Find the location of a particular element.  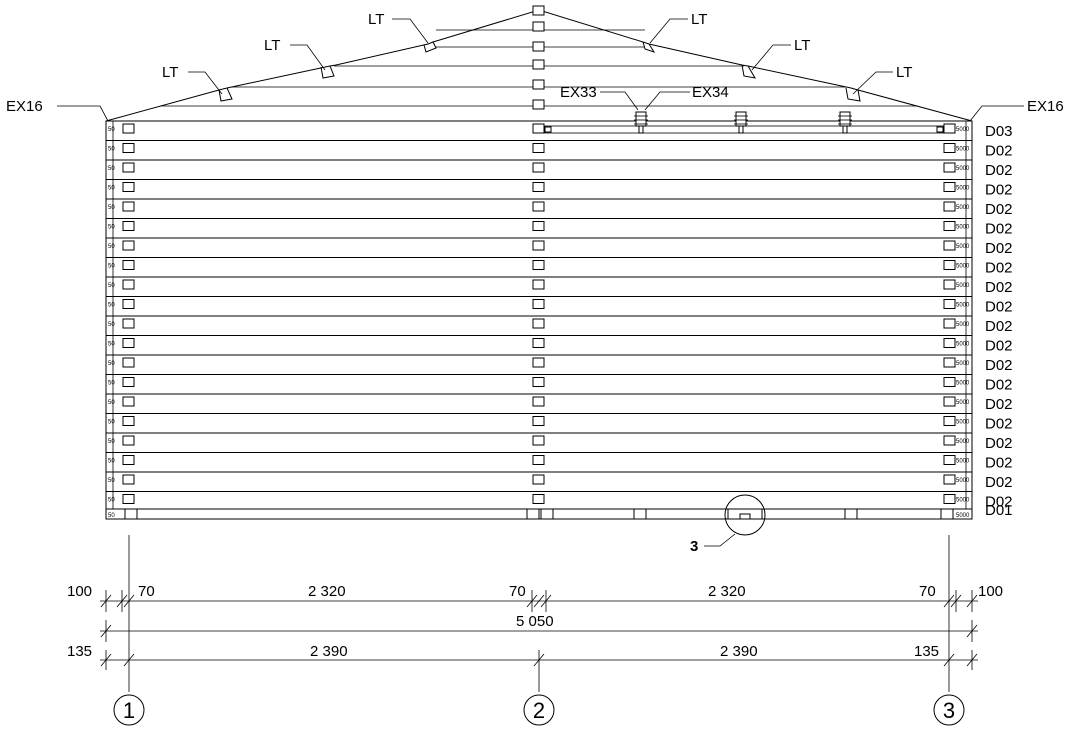

dim-right-135: 135 is located at coordinates (926, 651).